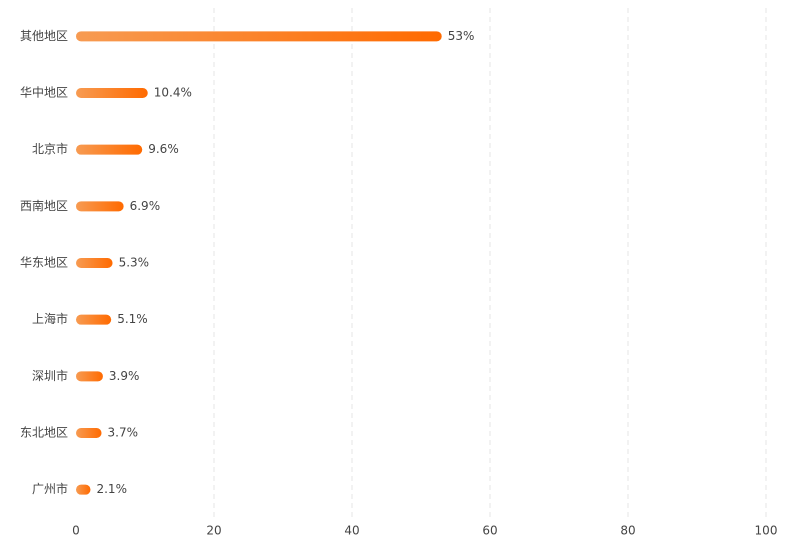 This screenshot has height=553, width=805. What do you see at coordinates (145, 206) in the screenshot?
I see `data-label: 6.9%` at bounding box center [145, 206].